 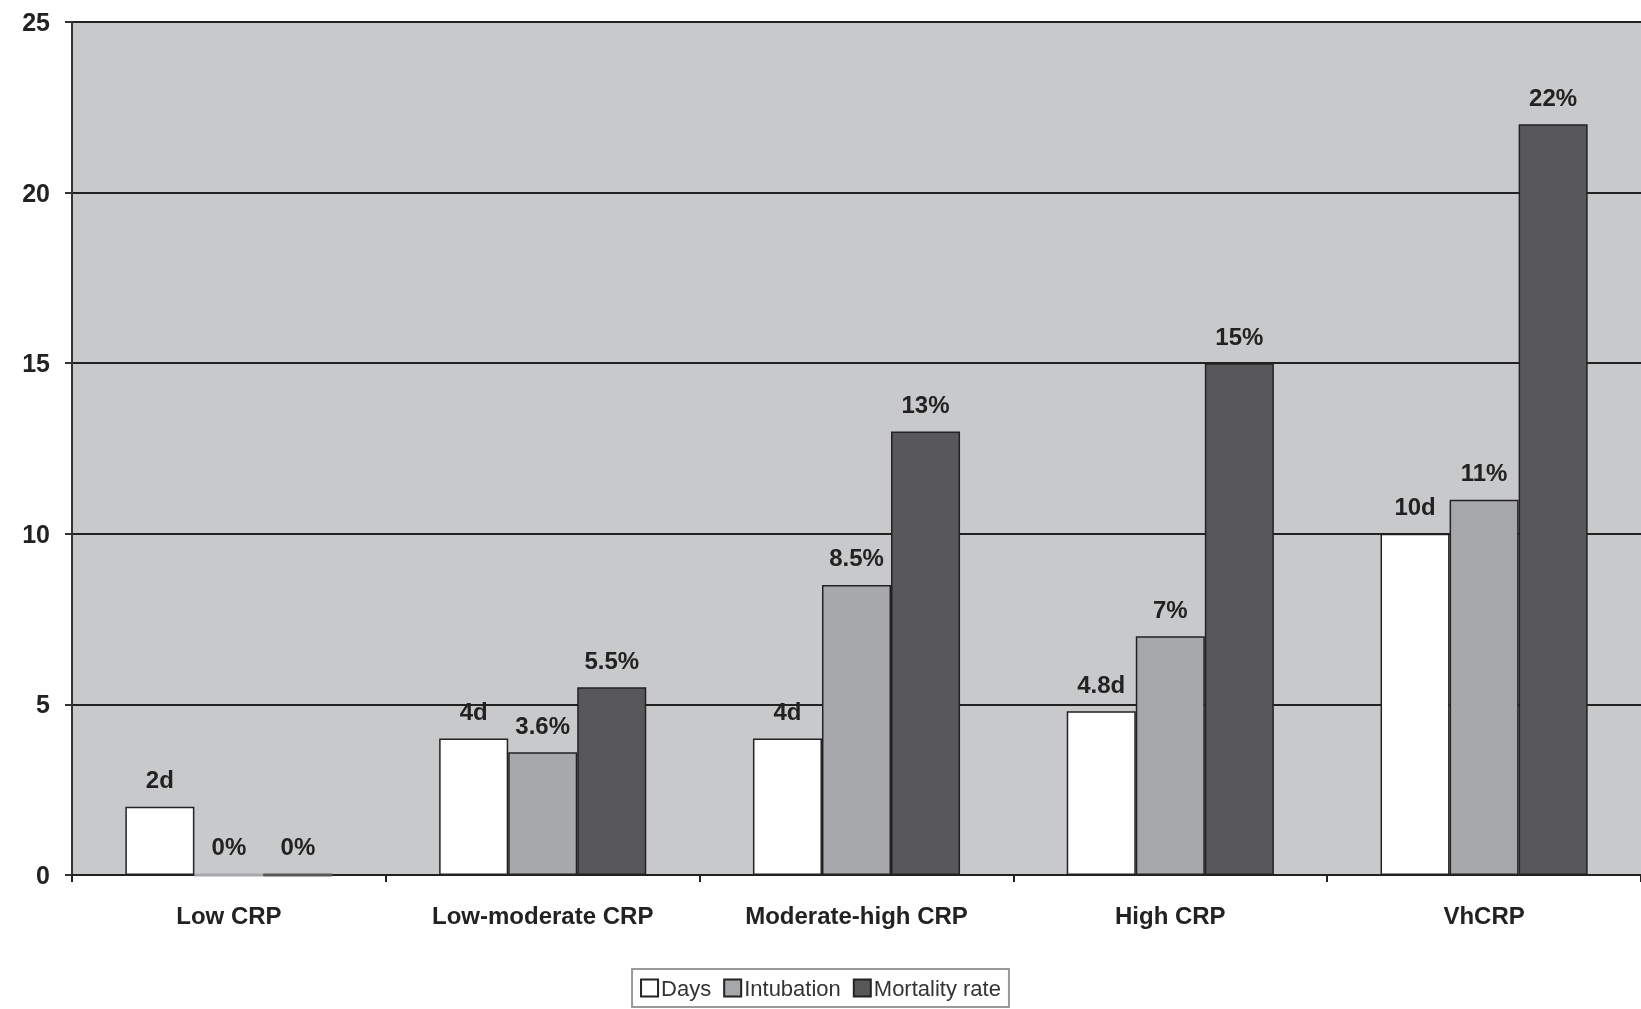 I want to click on data-label: 11%, so click(x=1484, y=473).